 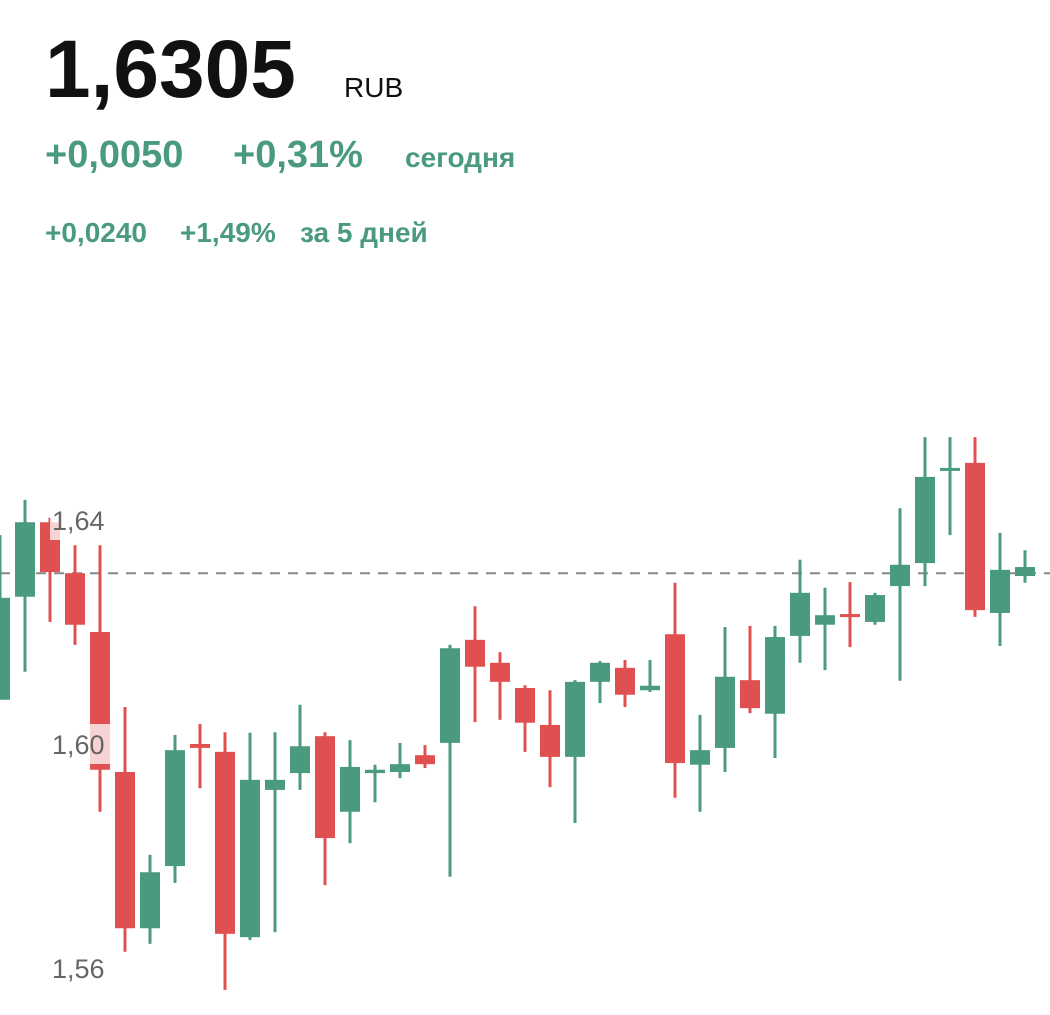 I want to click on percent-5d: +1,49%, so click(x=228, y=232).